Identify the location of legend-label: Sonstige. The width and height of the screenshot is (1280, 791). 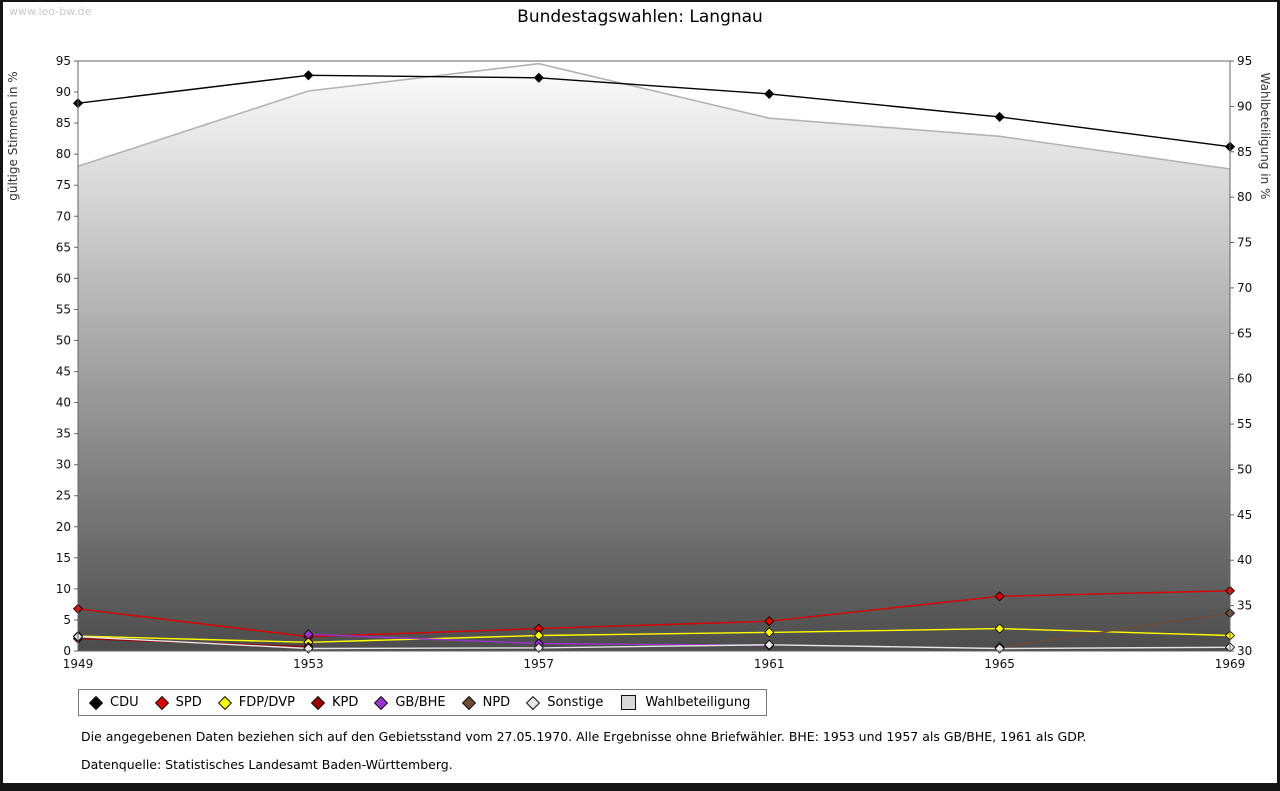
(575, 702).